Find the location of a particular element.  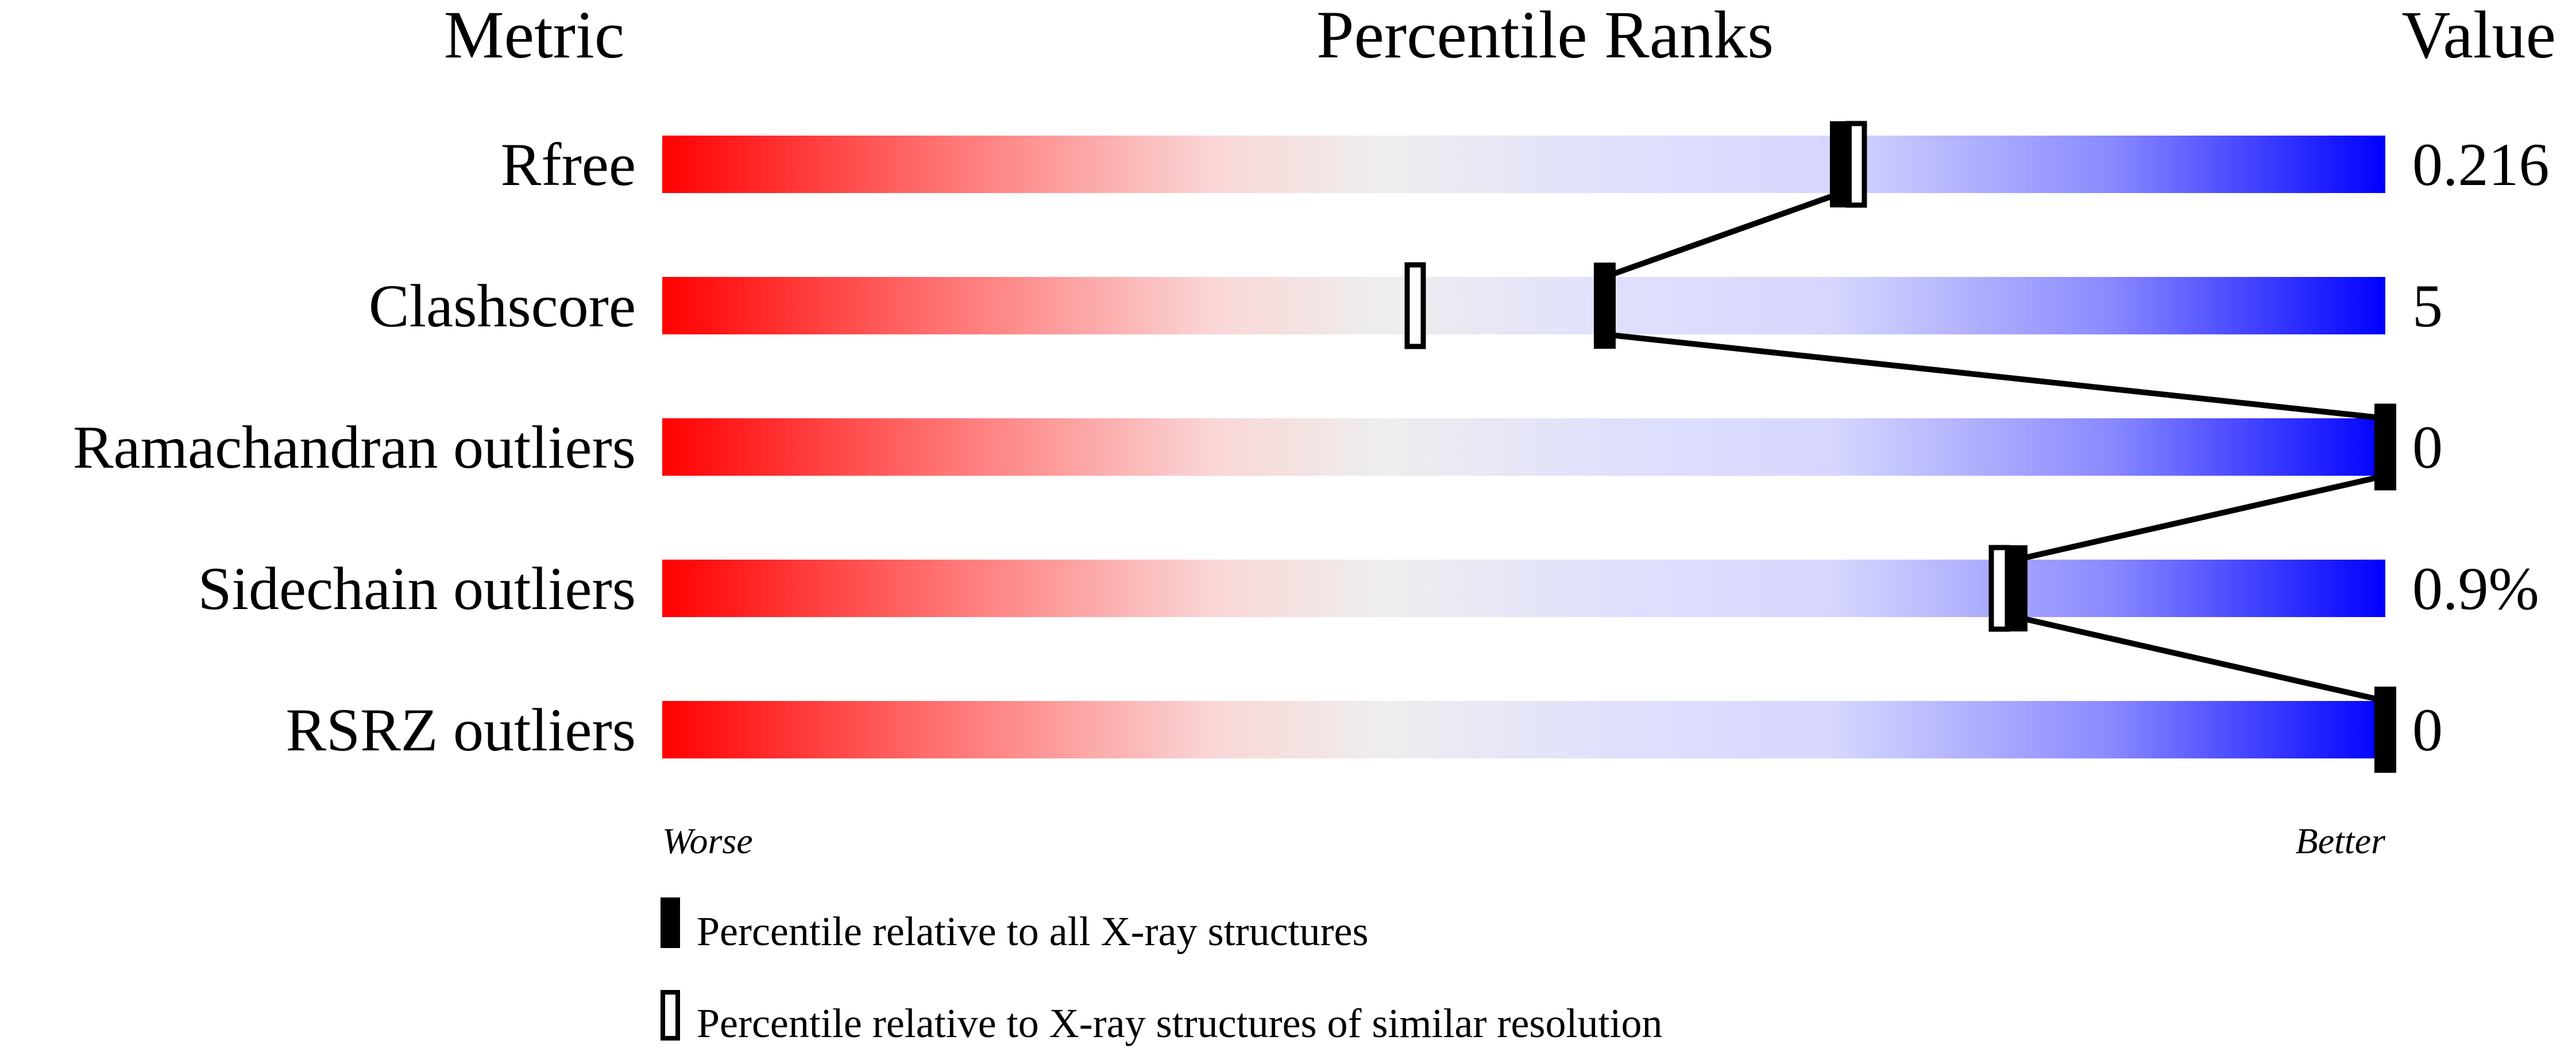

metric-label: RSRZ outliers is located at coordinates (460, 730).